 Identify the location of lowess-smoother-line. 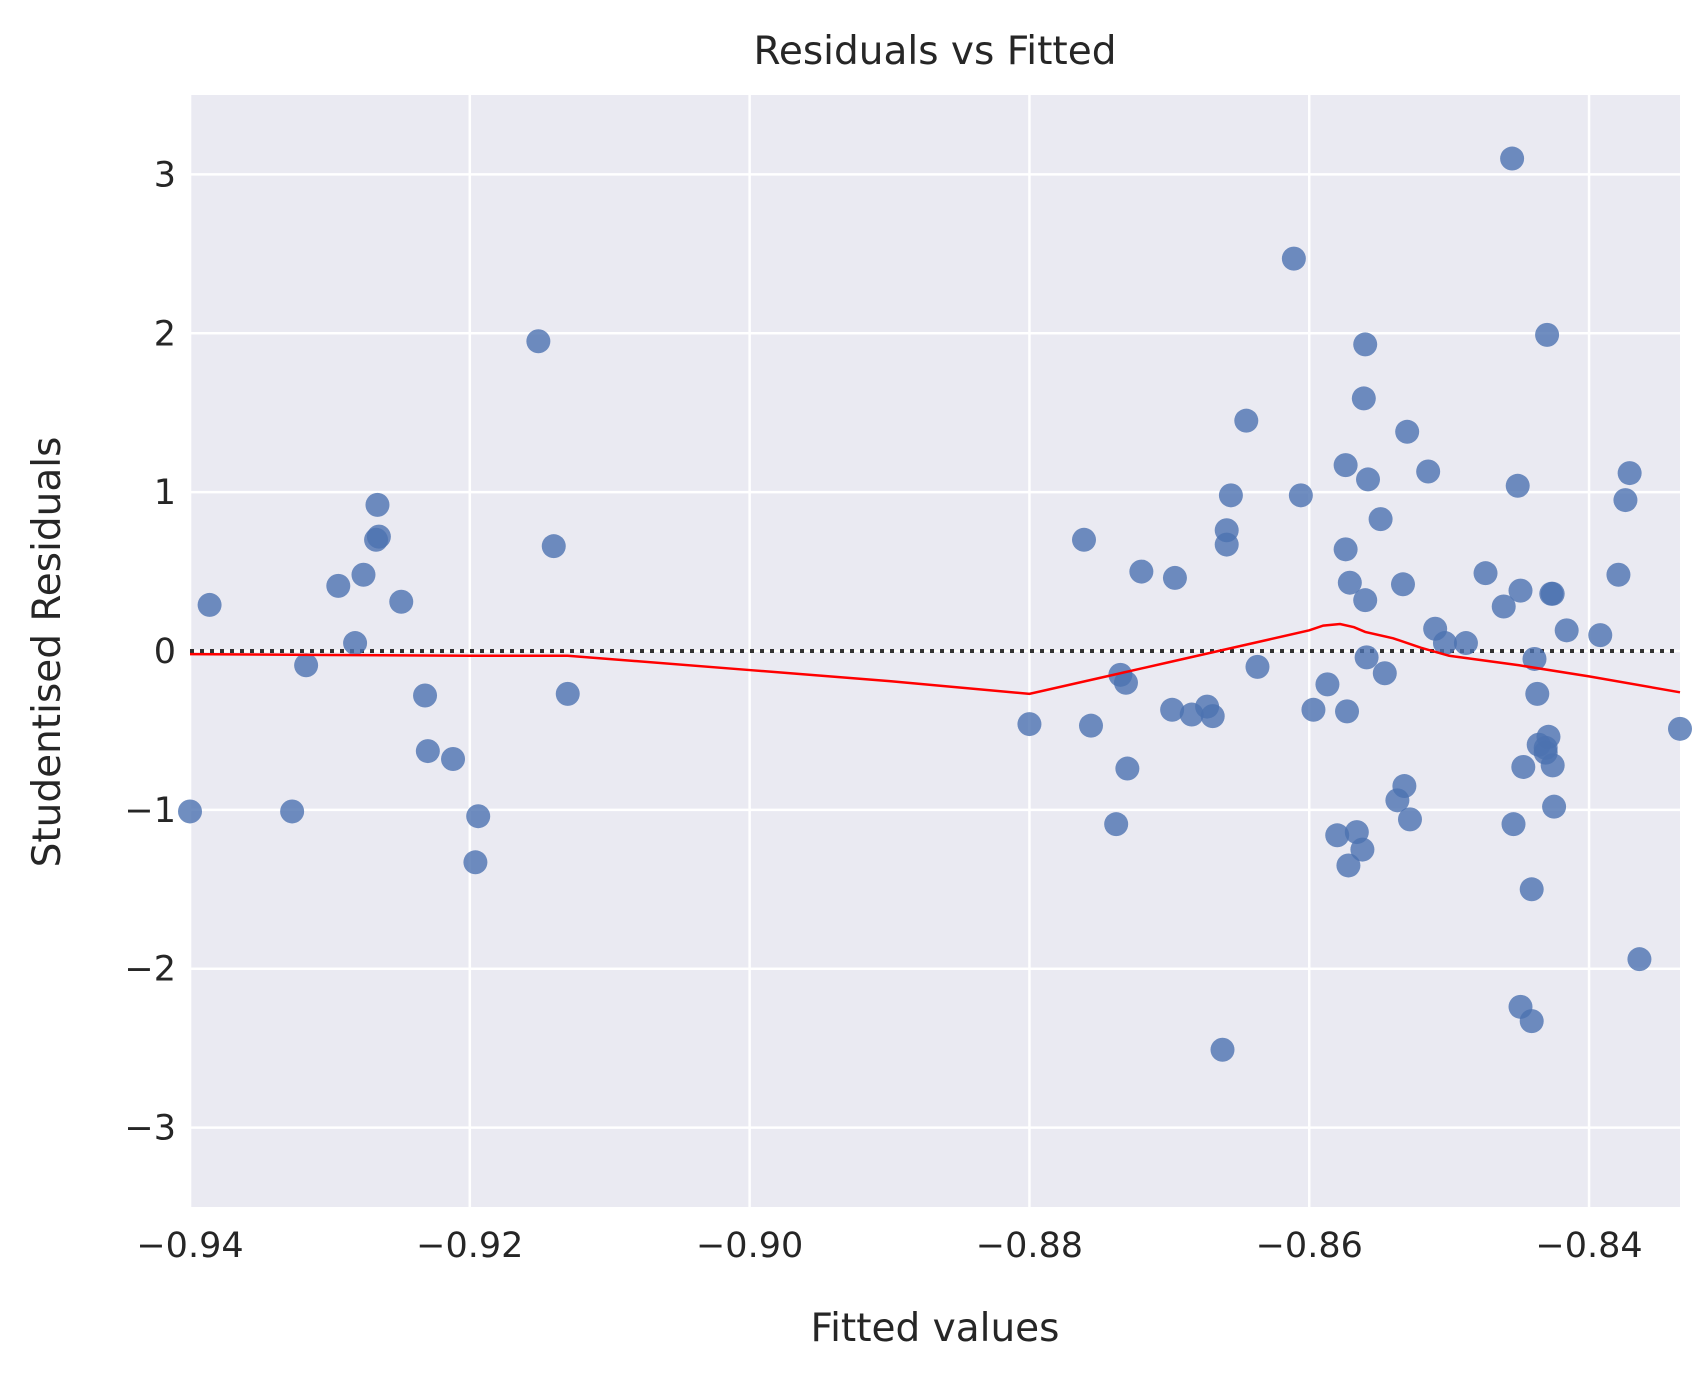
(935, 659).